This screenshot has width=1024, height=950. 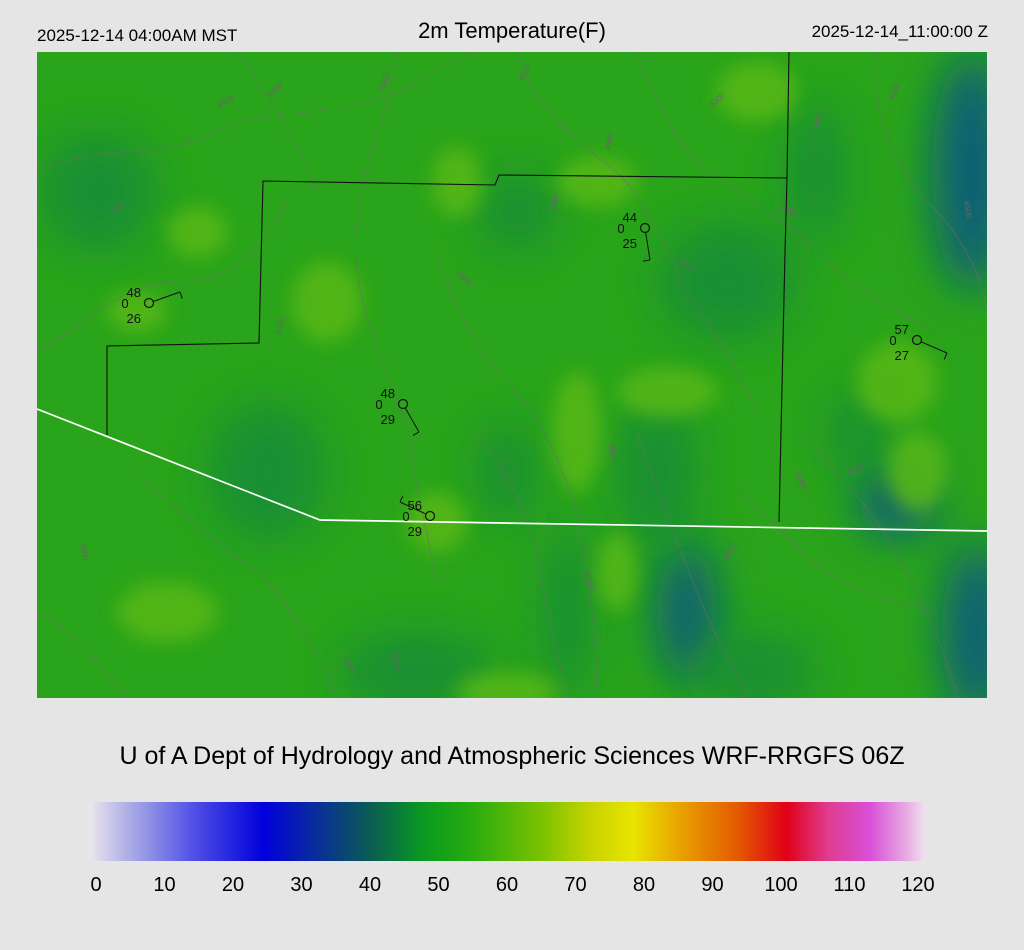 What do you see at coordinates (630, 243) in the screenshot?
I see `station-dewpoint: 25` at bounding box center [630, 243].